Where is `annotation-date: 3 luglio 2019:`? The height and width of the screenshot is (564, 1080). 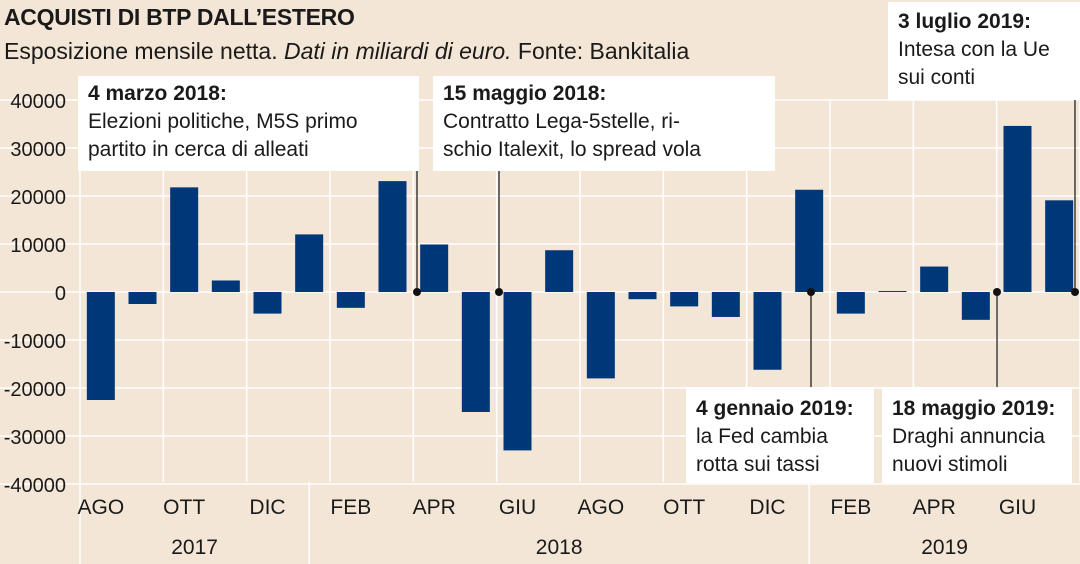 annotation-date: 3 luglio 2019: is located at coordinates (965, 21).